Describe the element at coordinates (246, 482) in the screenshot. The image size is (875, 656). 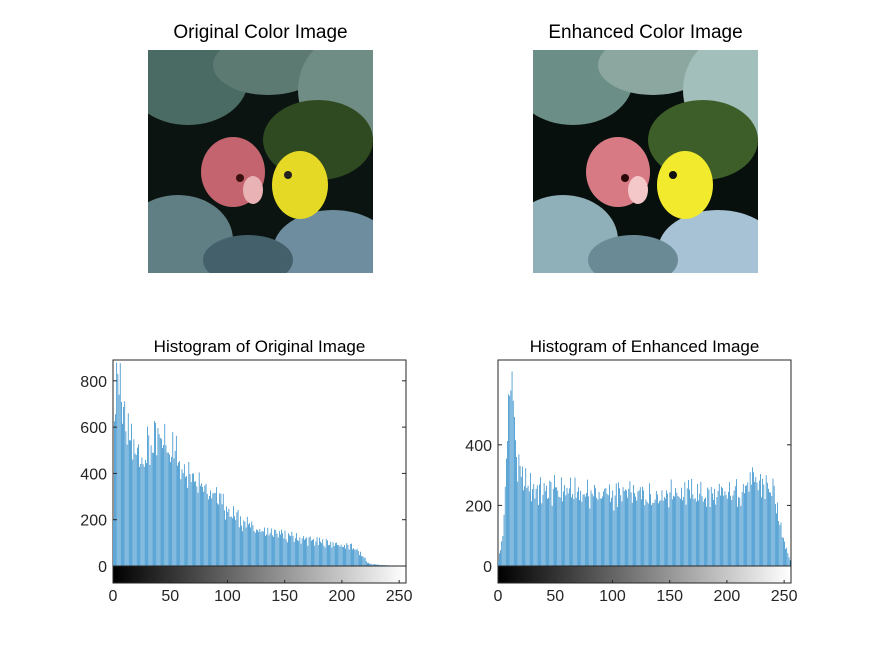
I see `hist-original-chart: 0 200 400 600 800 0 50 100 150 200 250` at that location.